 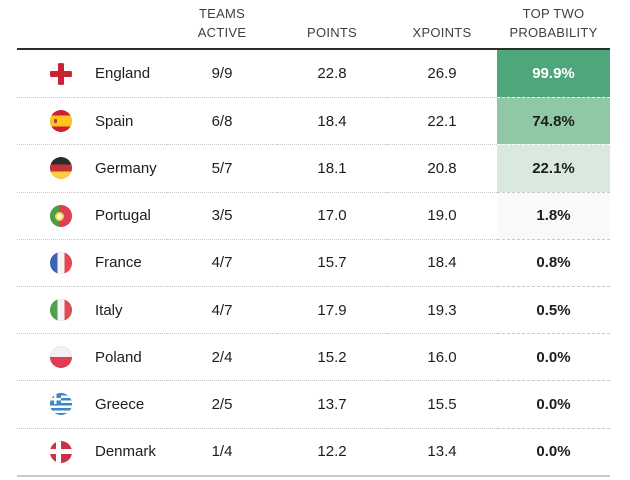 I want to click on spain-flag-icon, so click(x=61, y=121).